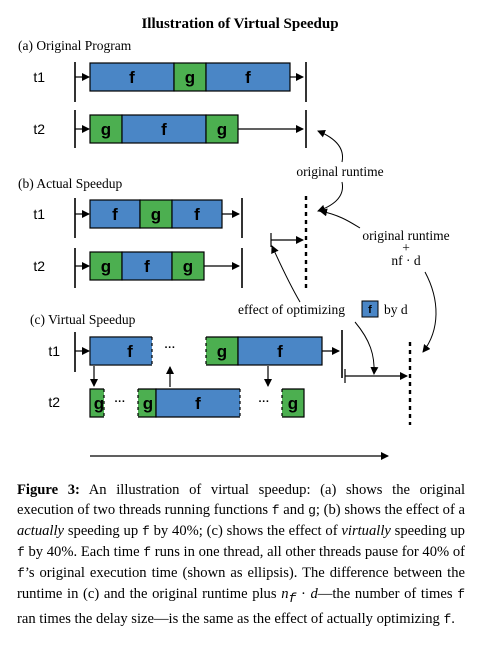 The image size is (479, 660). I want to click on original-runtime-label: original runtime, so click(339, 171).